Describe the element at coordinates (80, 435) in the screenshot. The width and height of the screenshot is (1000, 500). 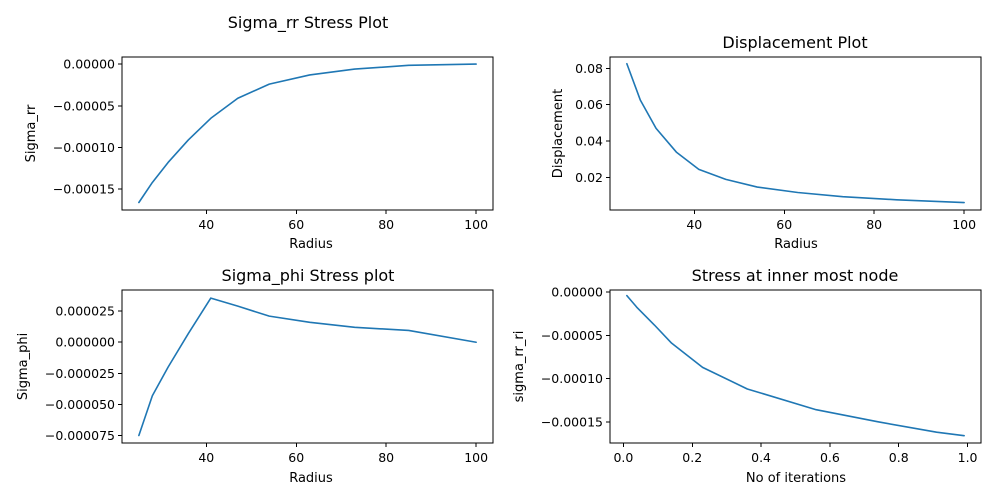
I see `y-tick-label: −0.000075` at that location.